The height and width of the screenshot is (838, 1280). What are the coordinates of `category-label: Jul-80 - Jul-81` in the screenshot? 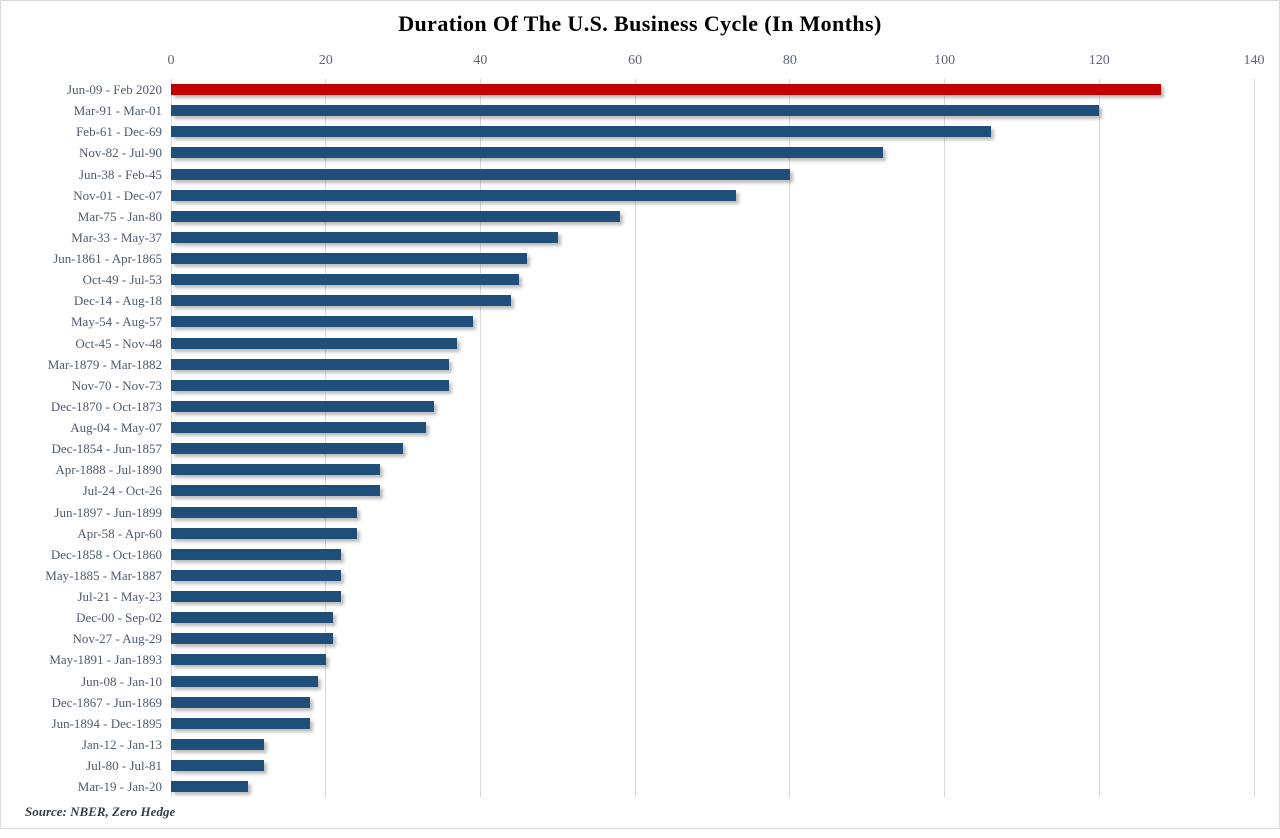 It's located at (124, 766).